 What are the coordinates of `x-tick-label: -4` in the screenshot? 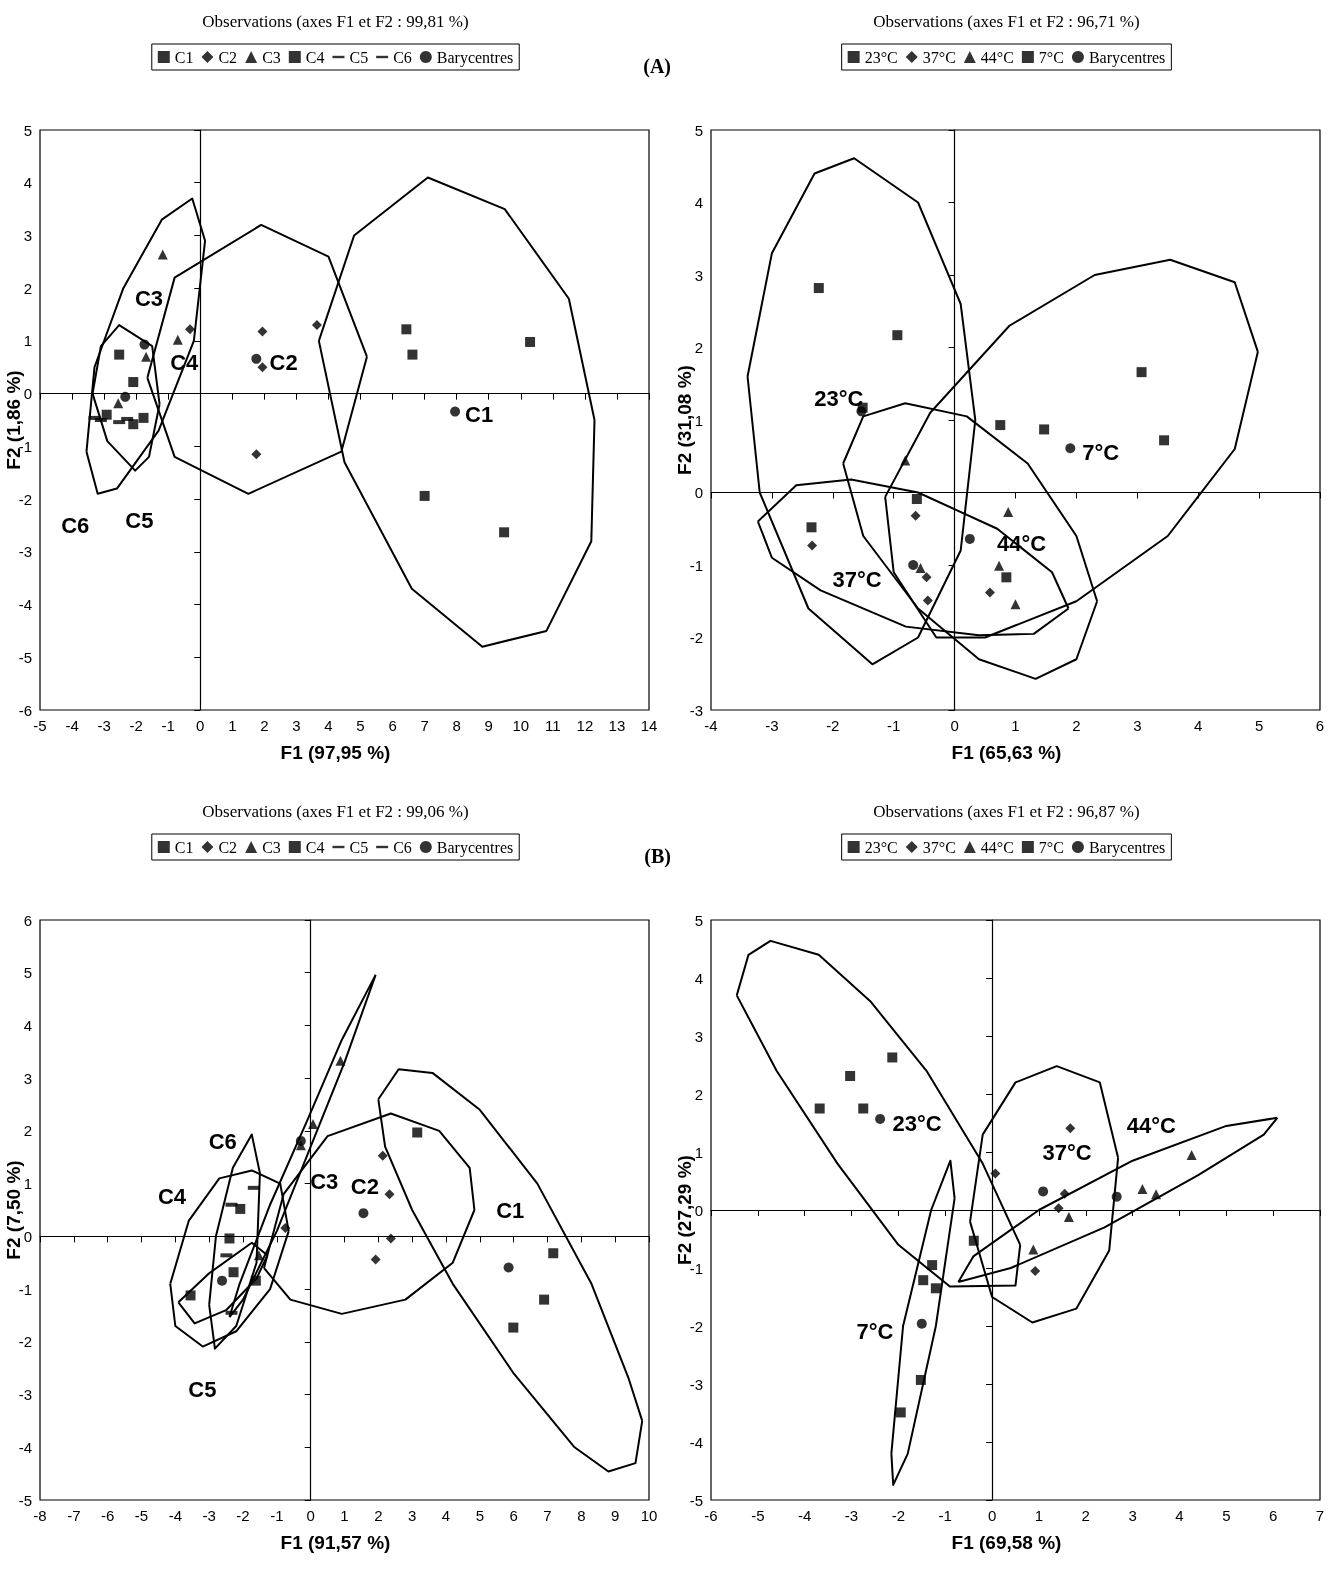 It's located at (805, 1515).